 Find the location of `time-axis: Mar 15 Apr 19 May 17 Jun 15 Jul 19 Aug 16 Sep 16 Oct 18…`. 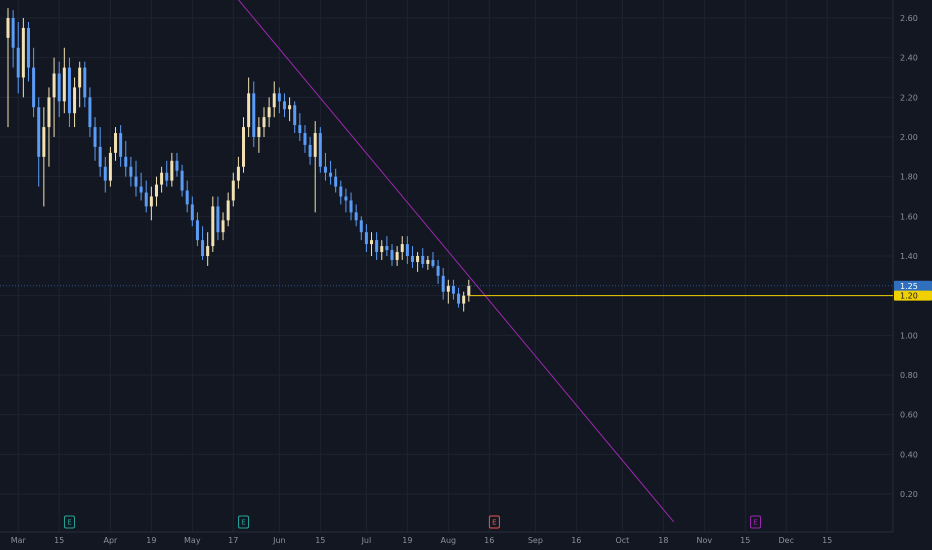

time-axis: Mar 15 Apr 19 May 17 Jun 15 Jul 19 Aug 16 Sep 16 Oct 18… is located at coordinates (422, 540).